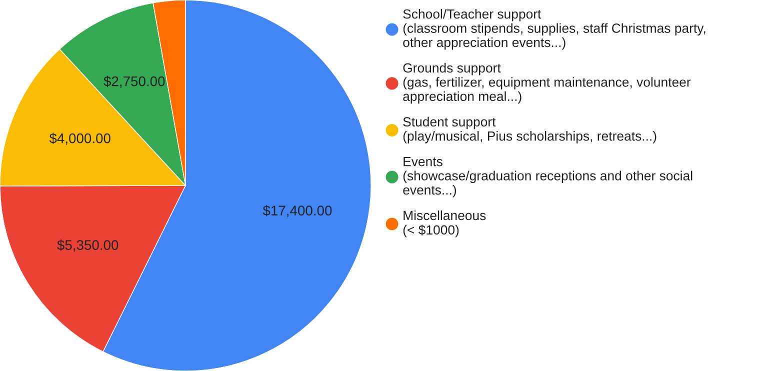  What do you see at coordinates (297, 211) in the screenshot?
I see `data-label: $17,400.00` at bounding box center [297, 211].